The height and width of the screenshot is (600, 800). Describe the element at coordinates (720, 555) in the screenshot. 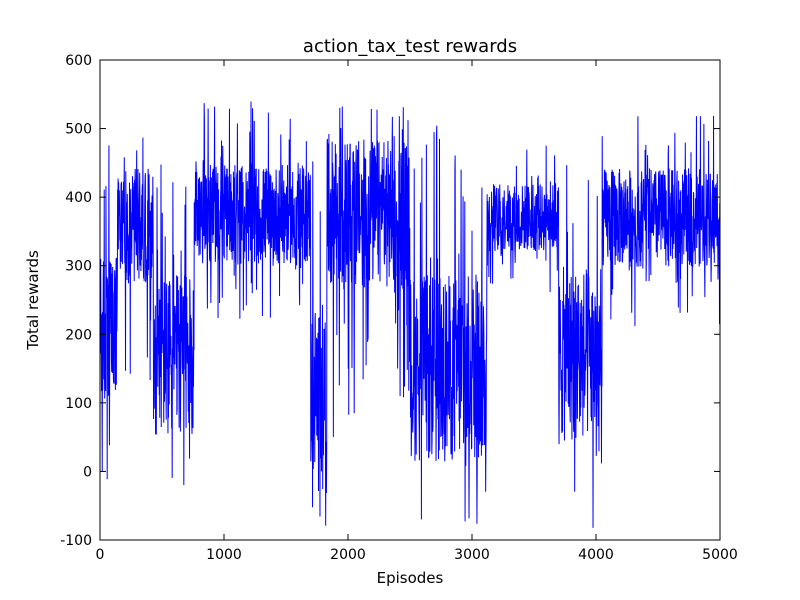

I see `x-tick-label: 5000` at that location.